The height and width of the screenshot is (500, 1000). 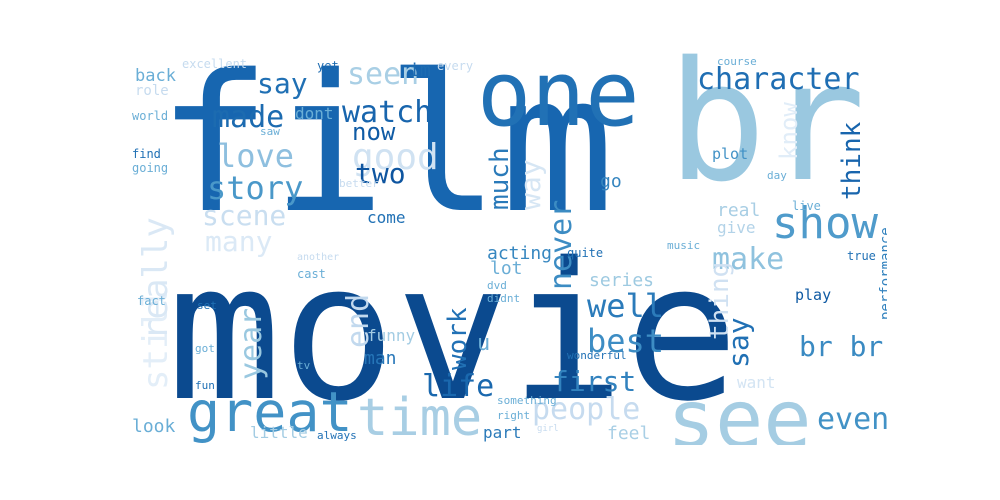 I want to click on word-never: much, so click(x=500, y=178).